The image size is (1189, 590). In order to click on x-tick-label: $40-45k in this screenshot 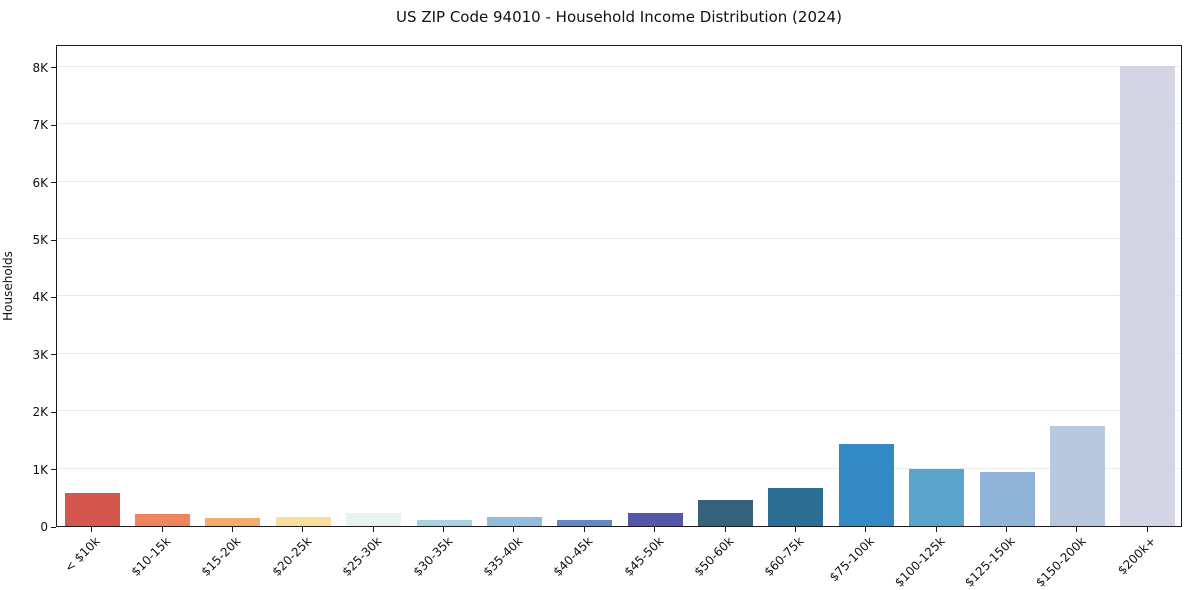, I will do `click(573, 556)`.